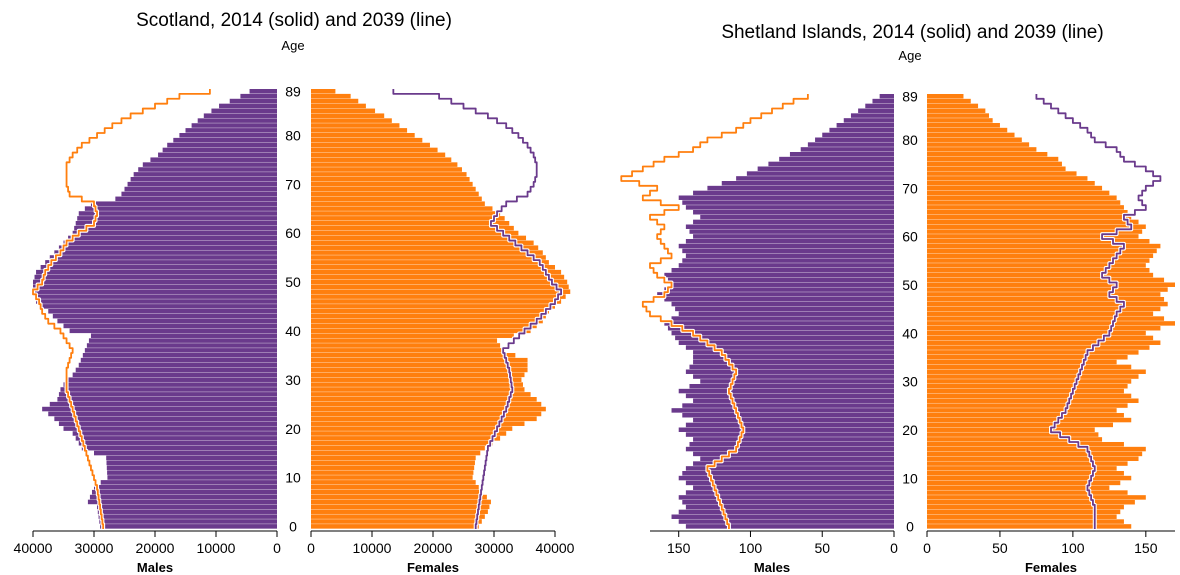 This screenshot has height=575, width=1180. Describe the element at coordinates (1098, 311) in the screenshot. I see `series-females-2039` at that location.